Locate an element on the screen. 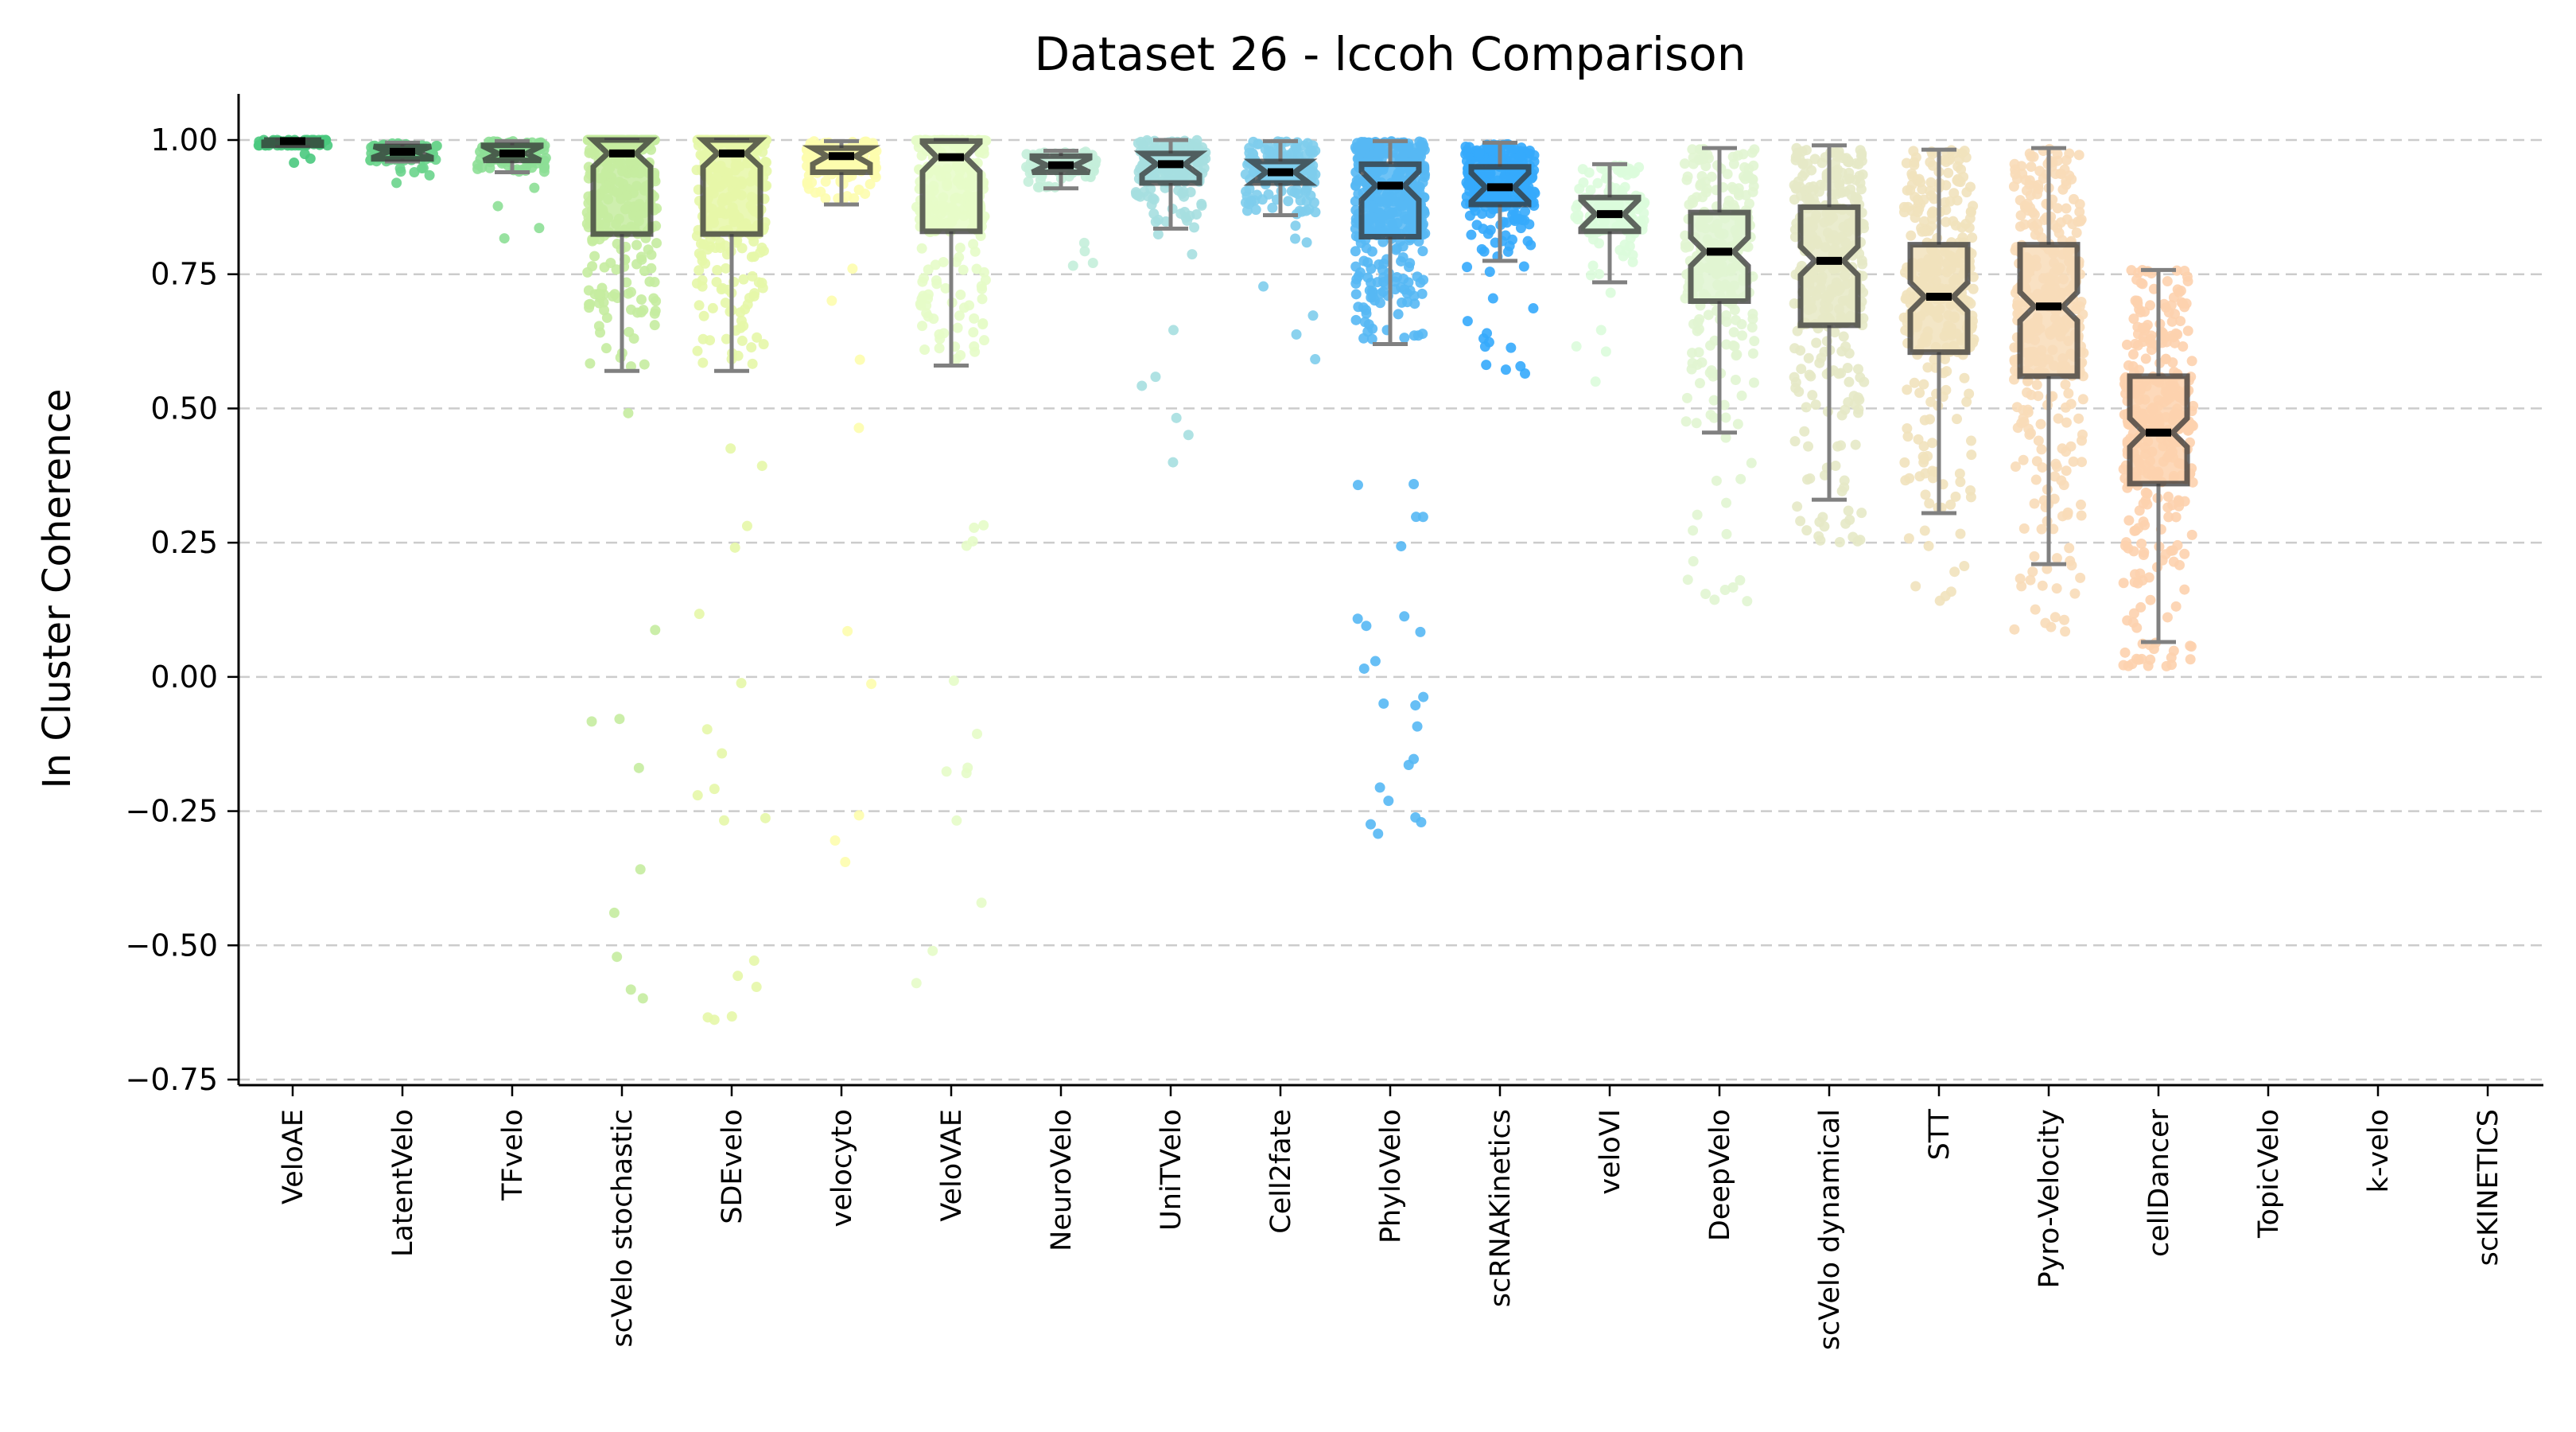  y-tick-label: 0.75 is located at coordinates (184, 274).